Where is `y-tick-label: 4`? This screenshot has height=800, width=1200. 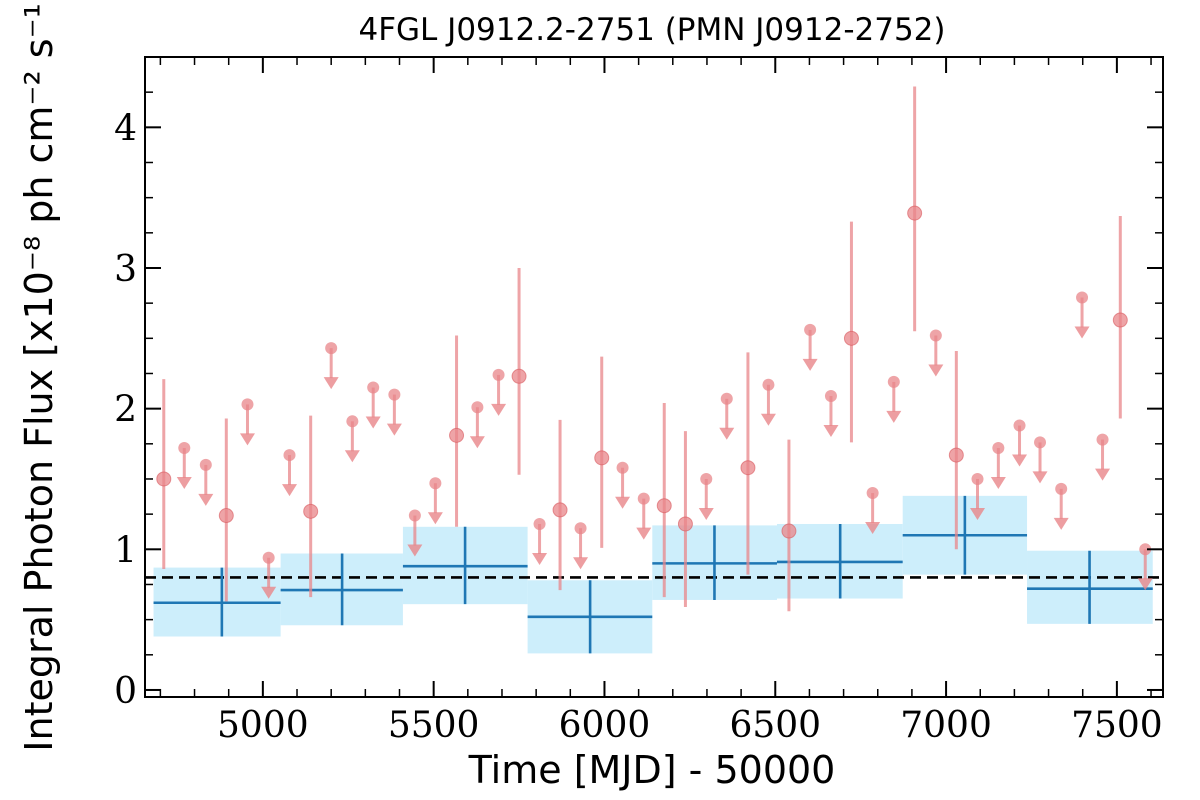 y-tick-label: 4 is located at coordinates (125, 128).